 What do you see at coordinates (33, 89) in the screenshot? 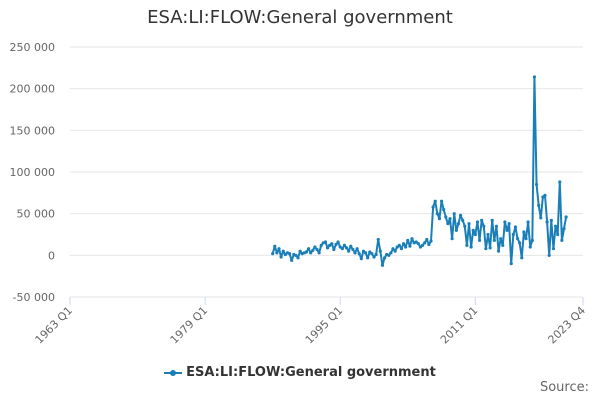
I see `y-tick-label: 200 000` at bounding box center [33, 89].